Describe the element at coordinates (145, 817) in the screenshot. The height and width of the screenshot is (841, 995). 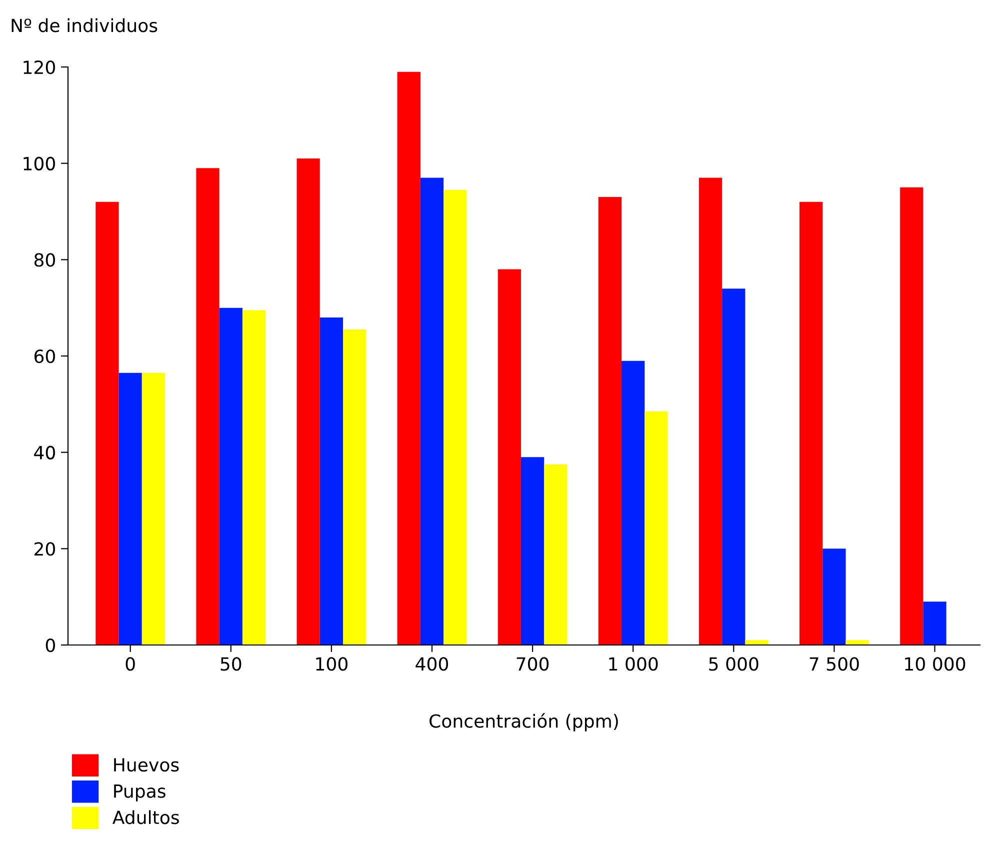
I see `legend-label: Adultos` at that location.